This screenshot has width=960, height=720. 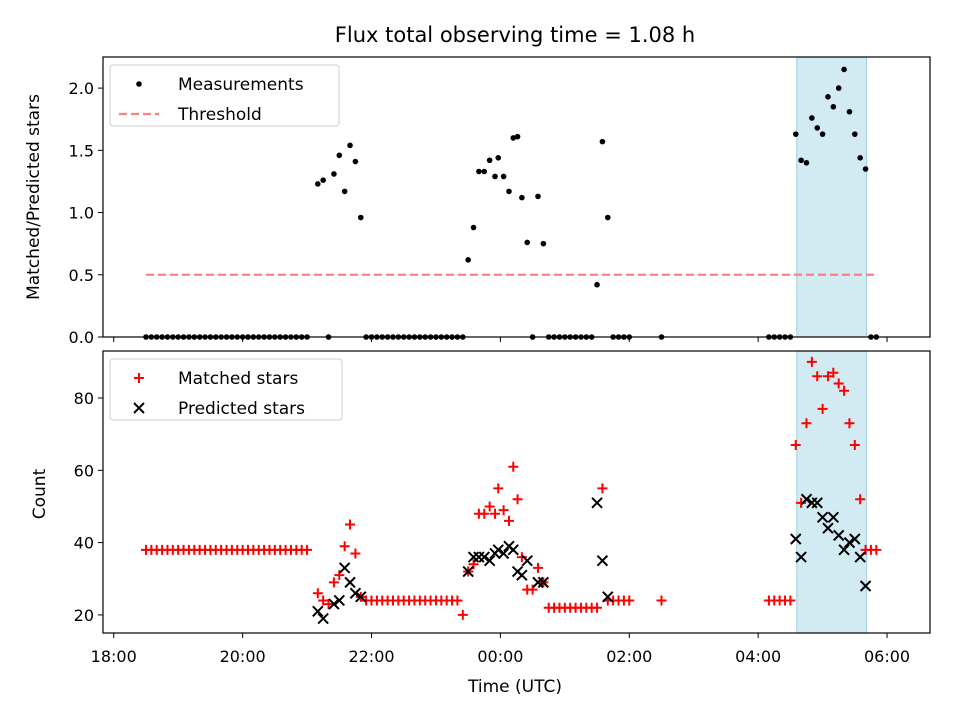 I want to click on legend-label: Measurements, so click(x=241, y=85).